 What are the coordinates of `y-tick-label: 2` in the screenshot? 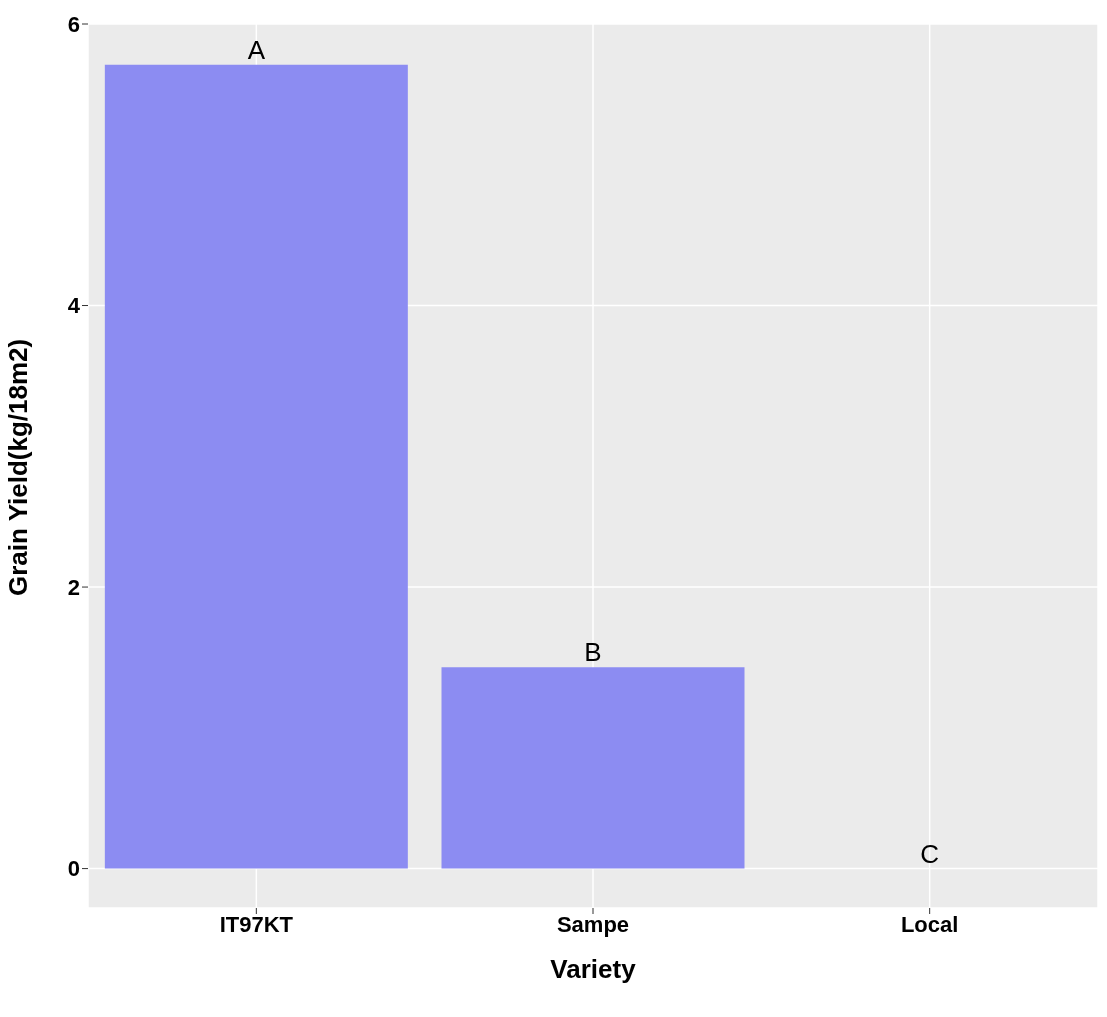 It's located at (73, 587).